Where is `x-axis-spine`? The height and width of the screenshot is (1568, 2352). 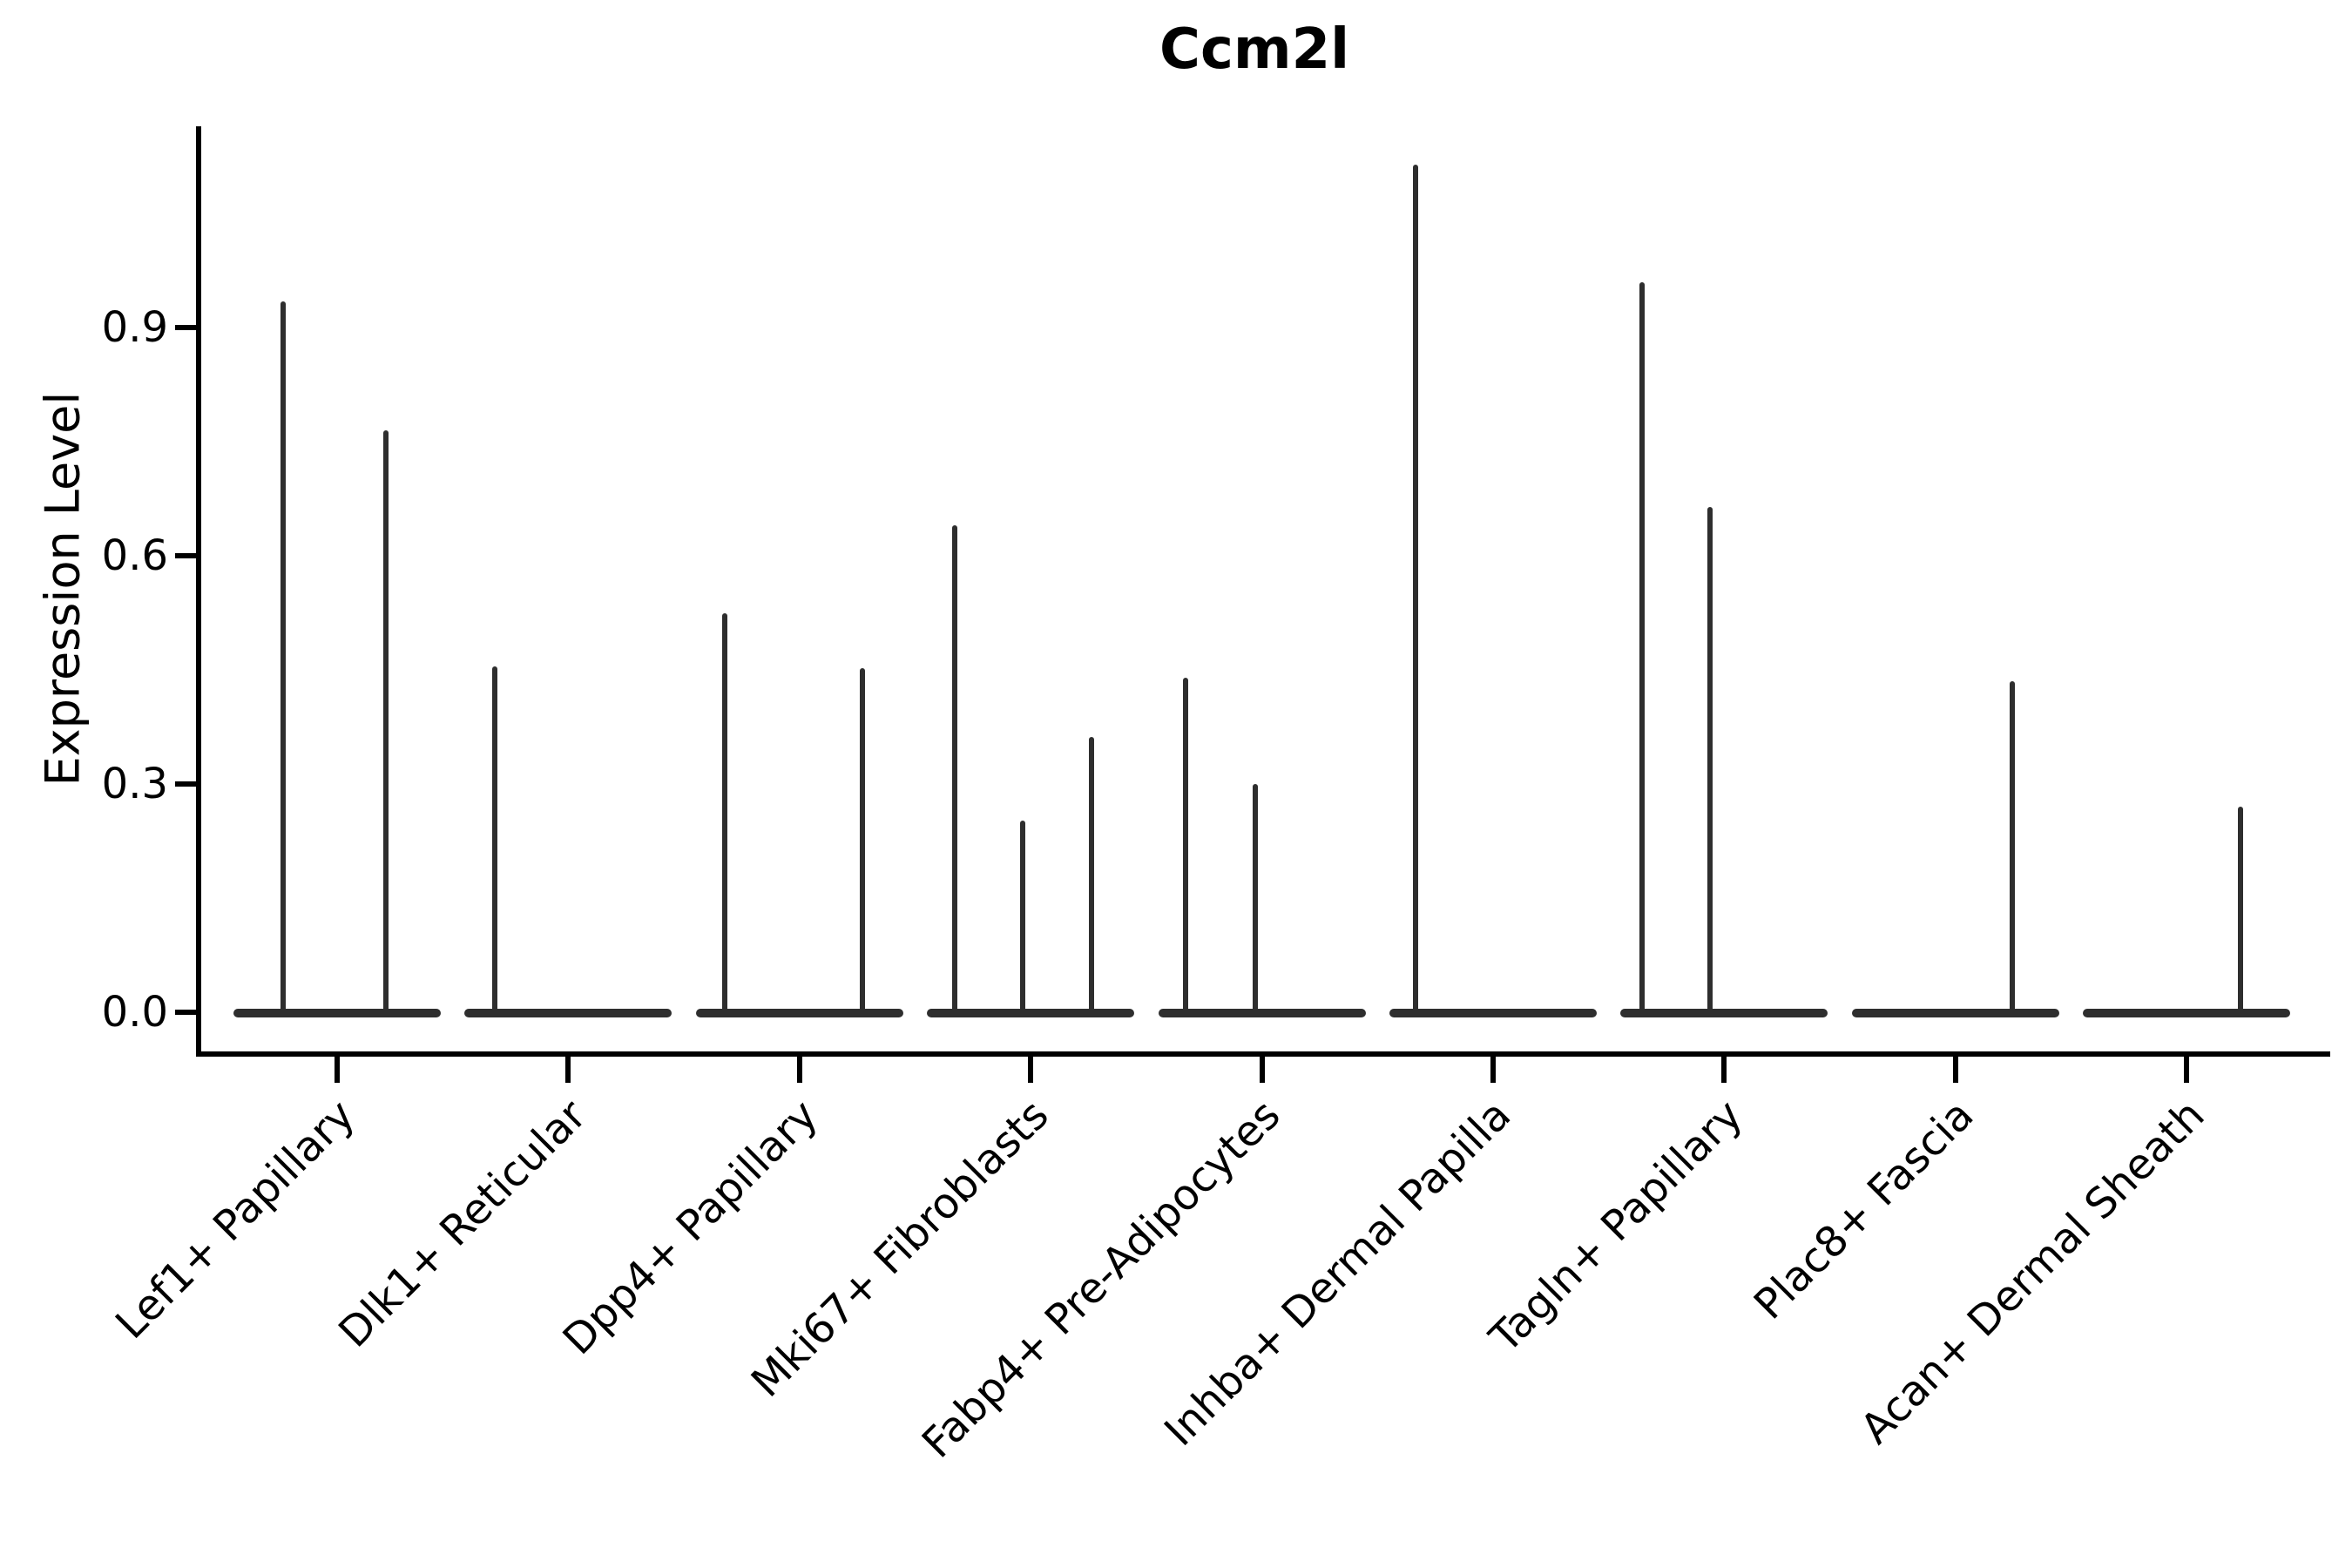
x-axis-spine is located at coordinates (1263, 1054).